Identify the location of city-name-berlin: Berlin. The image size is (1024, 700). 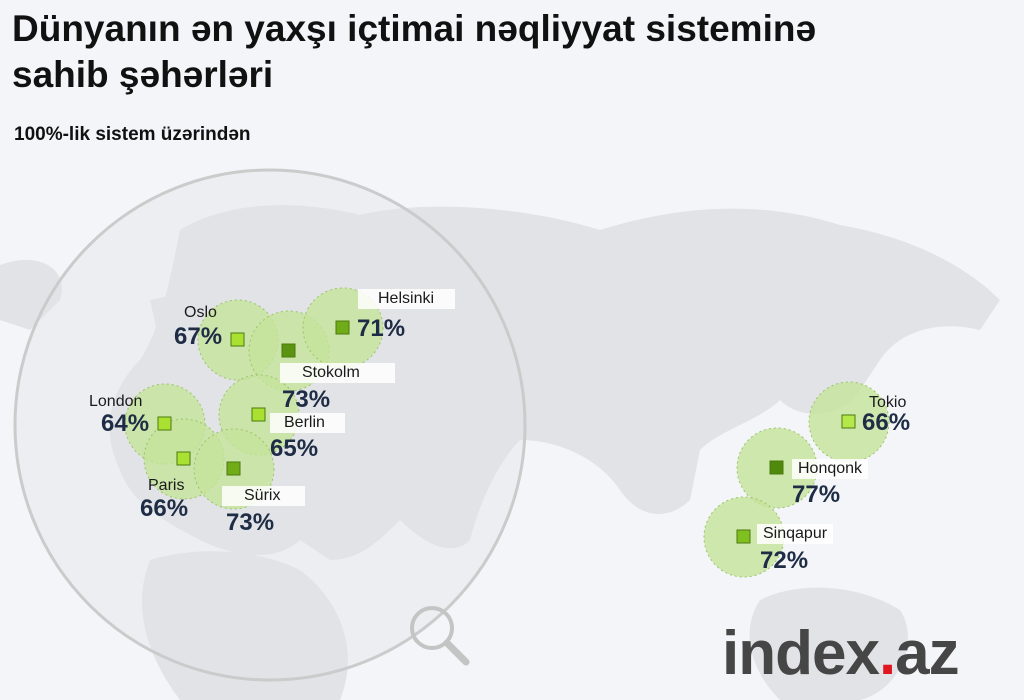
(307, 423).